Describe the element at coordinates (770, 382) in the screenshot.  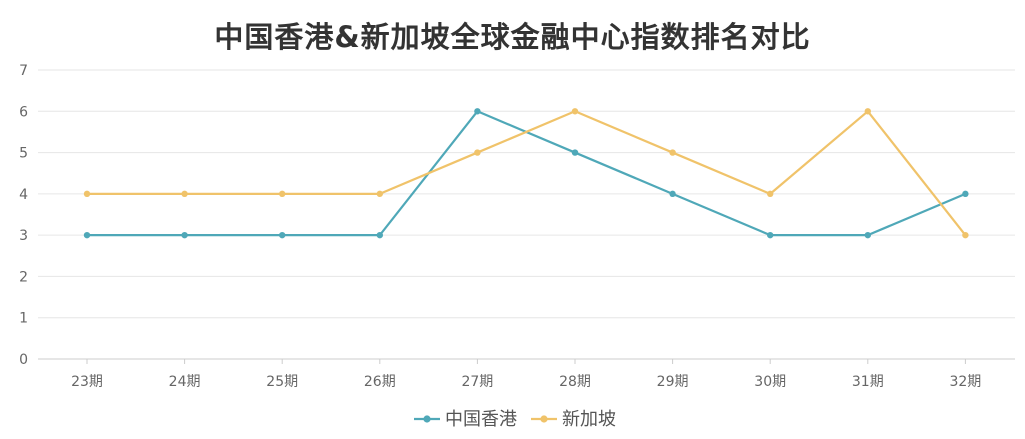
I see `x-tick-label: 30期` at that location.